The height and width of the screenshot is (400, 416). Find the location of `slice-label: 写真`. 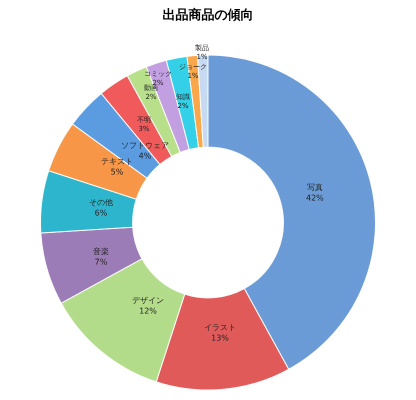

slice-label: 写真 is located at coordinates (314, 187).